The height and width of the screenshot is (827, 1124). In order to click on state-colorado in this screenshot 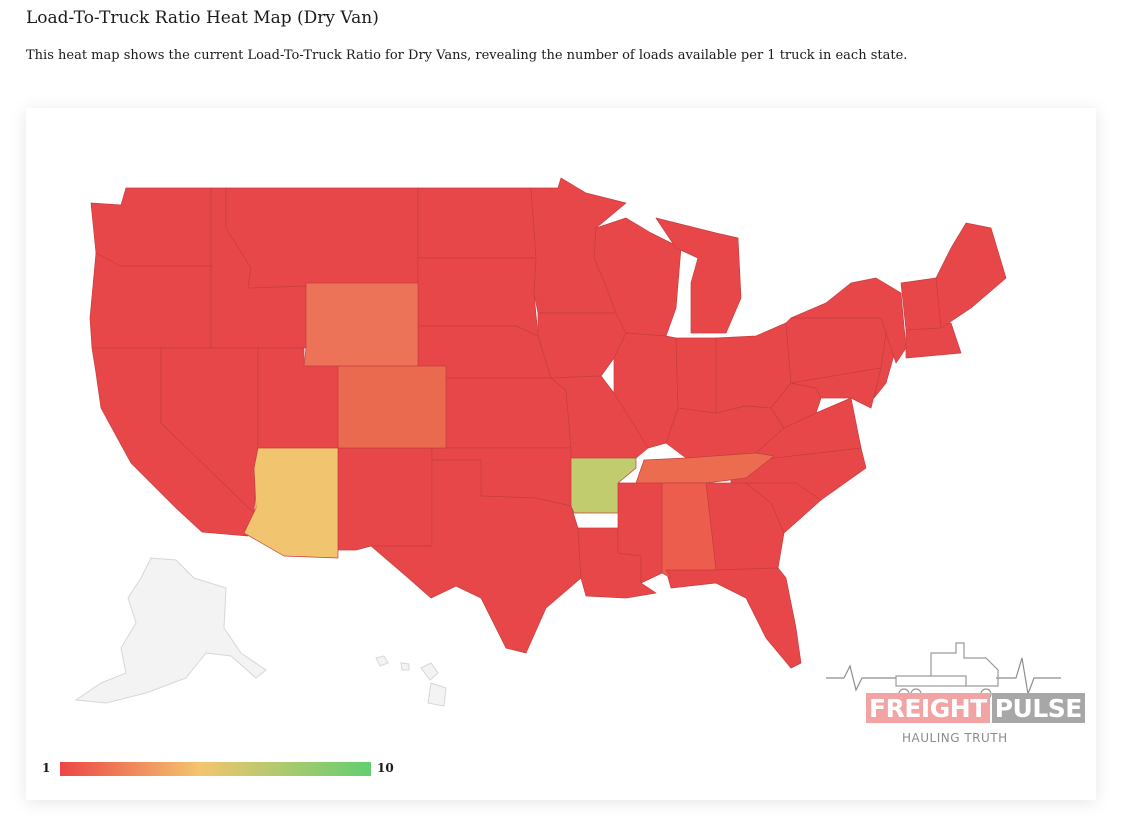, I will do `click(392, 407)`.